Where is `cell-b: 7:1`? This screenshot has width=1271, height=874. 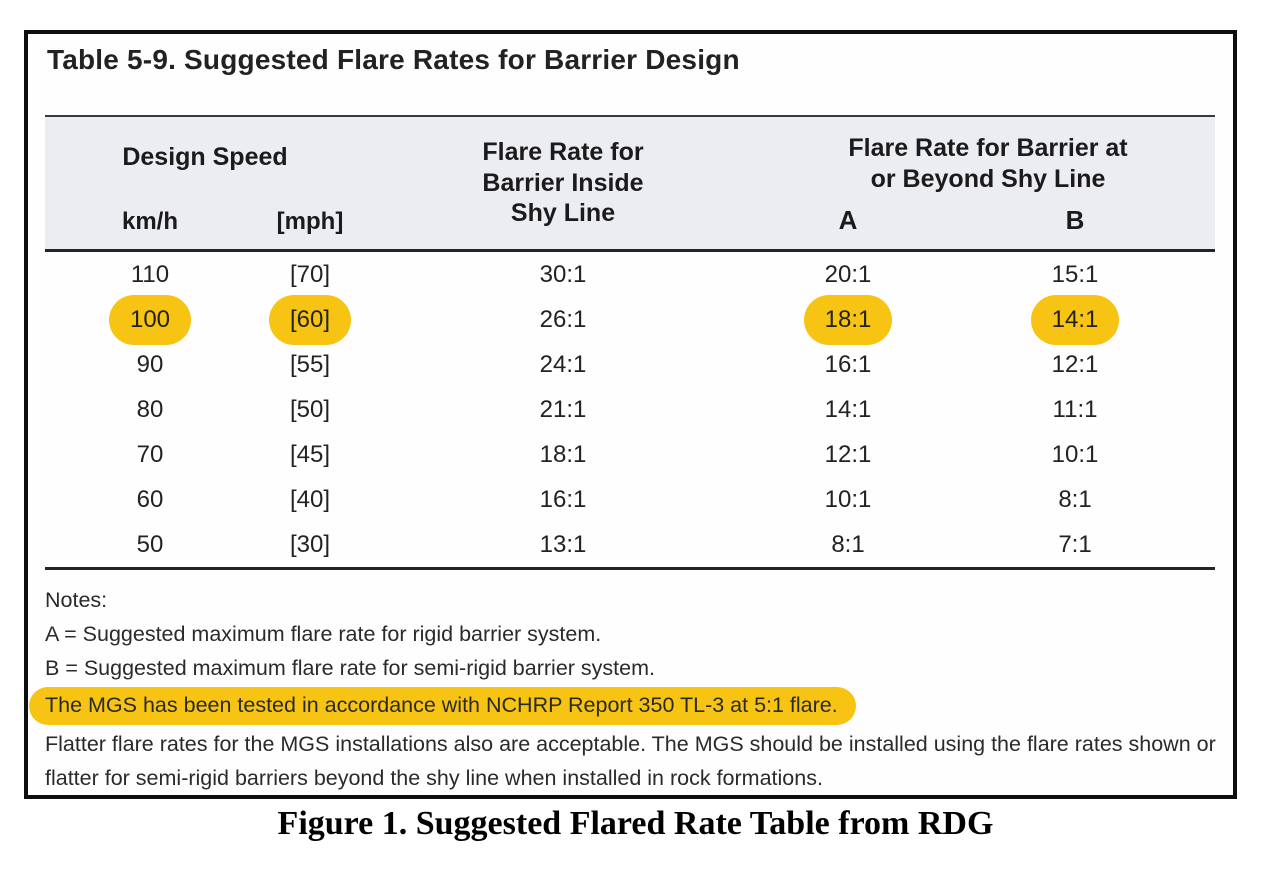 cell-b: 7:1 is located at coordinates (1075, 545).